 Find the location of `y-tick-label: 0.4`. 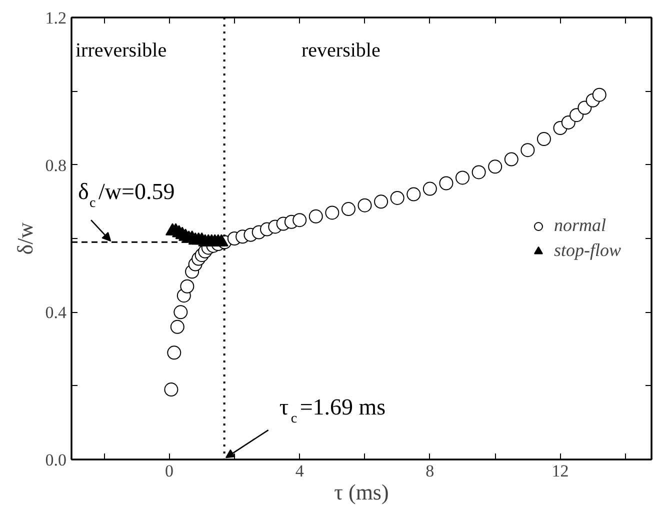

y-tick-label: 0.4 is located at coordinates (56, 312).